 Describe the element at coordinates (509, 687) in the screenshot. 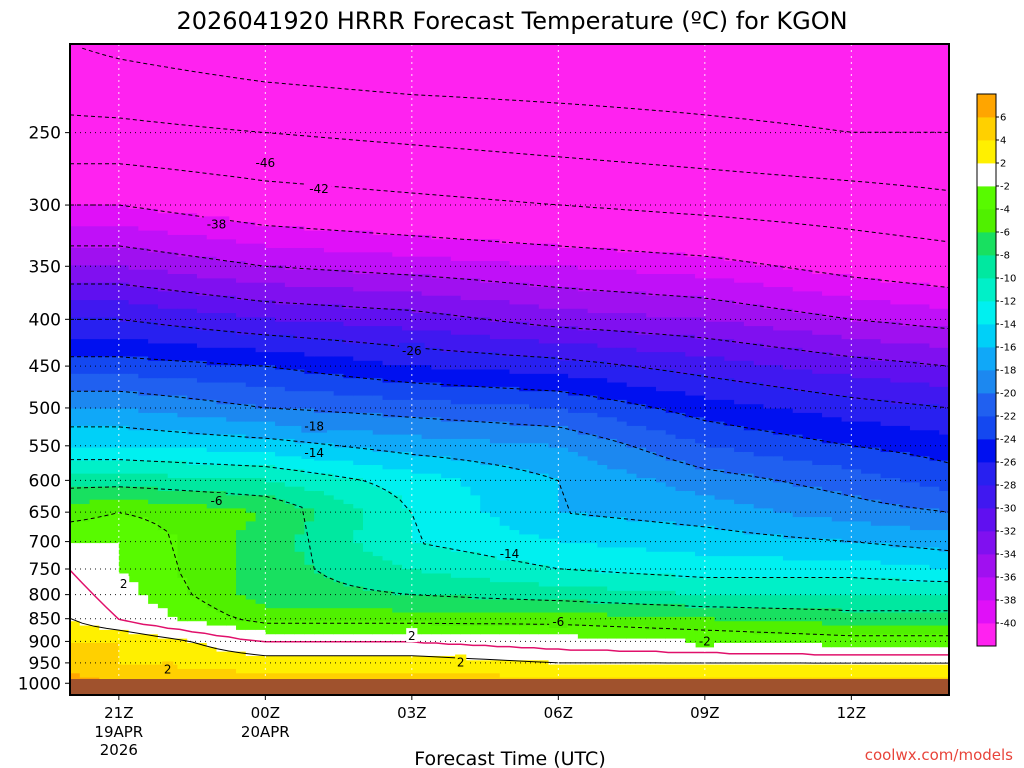

I see `ground-strip` at that location.